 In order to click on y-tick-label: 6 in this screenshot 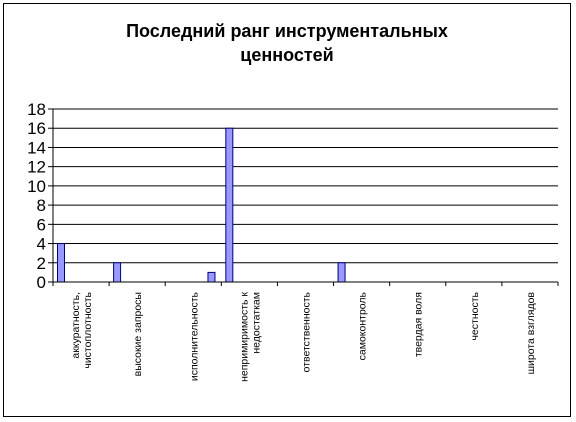, I will do `click(41, 224)`.